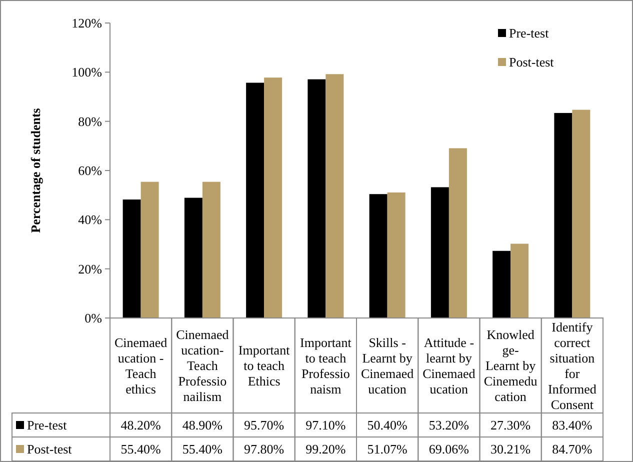 The image size is (633, 462). Describe the element at coordinates (326, 449) in the screenshot. I see `data-label: 99.20%` at that location.